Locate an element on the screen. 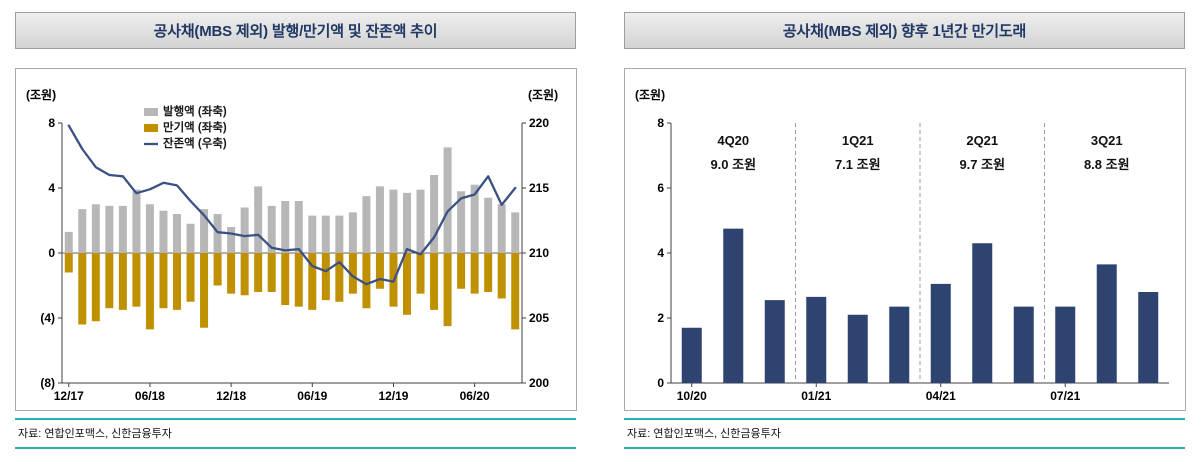 Image resolution: width=1200 pixels, height=462 pixels. svg-text: 06/20 is located at coordinates (475, 396).